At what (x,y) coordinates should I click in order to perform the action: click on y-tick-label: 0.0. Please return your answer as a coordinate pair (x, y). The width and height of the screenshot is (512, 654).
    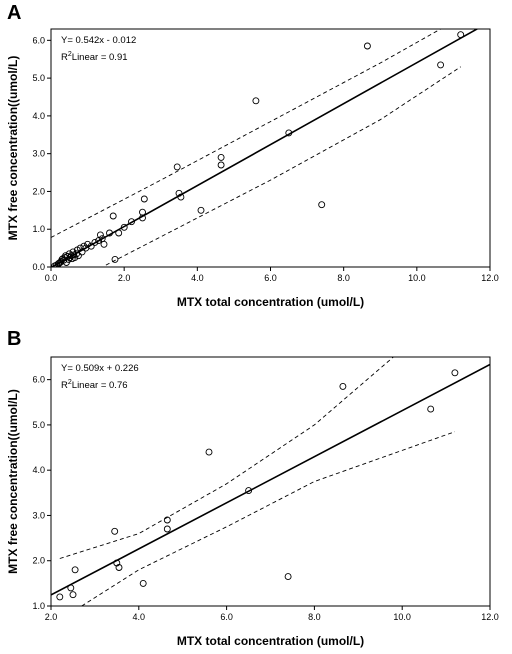
    Looking at the image, I should click on (38, 267).